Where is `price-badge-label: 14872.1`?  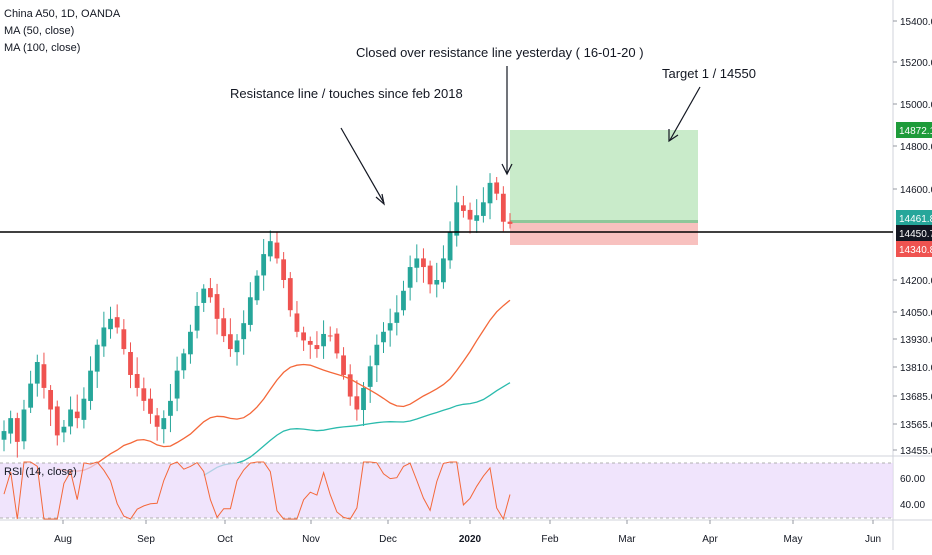 price-badge-label: 14872.1 is located at coordinates (915, 131).